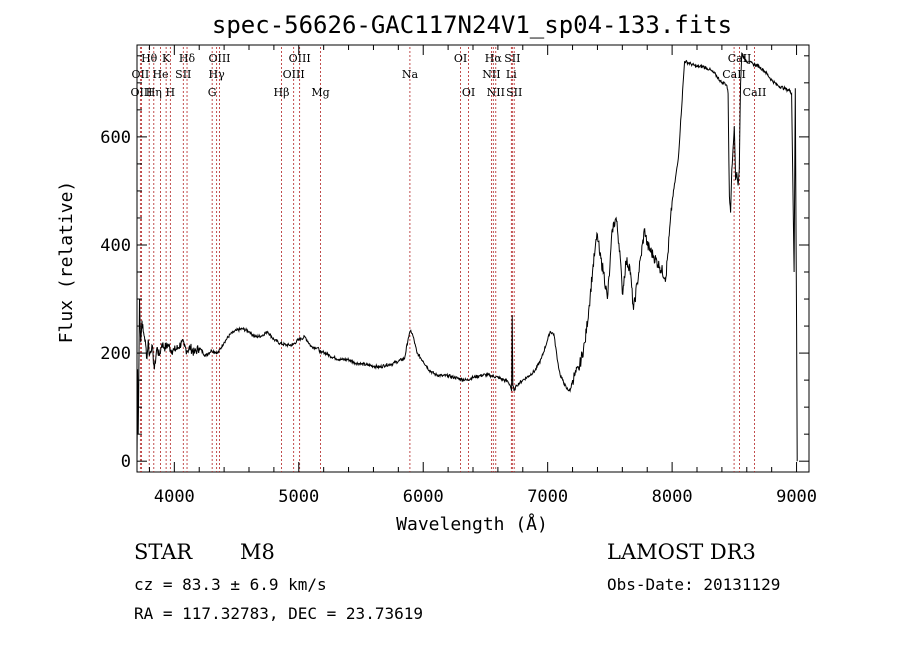 This screenshot has width=900, height=649. I want to click on line-marker-label: Hδ, so click(187, 58).